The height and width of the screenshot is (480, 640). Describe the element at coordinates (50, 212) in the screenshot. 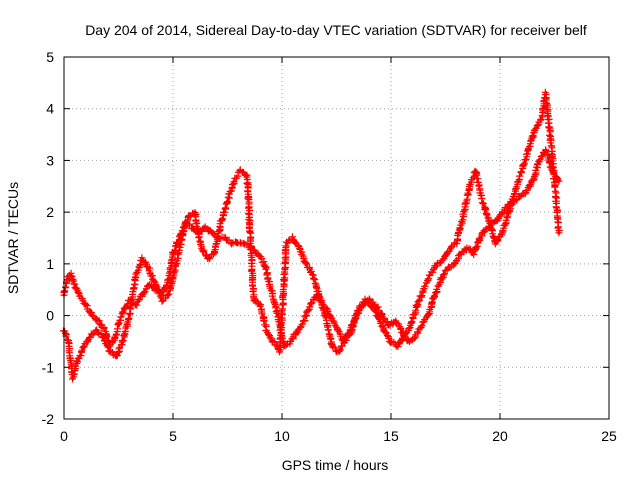

I see `y-tick-label: 2` at that location.